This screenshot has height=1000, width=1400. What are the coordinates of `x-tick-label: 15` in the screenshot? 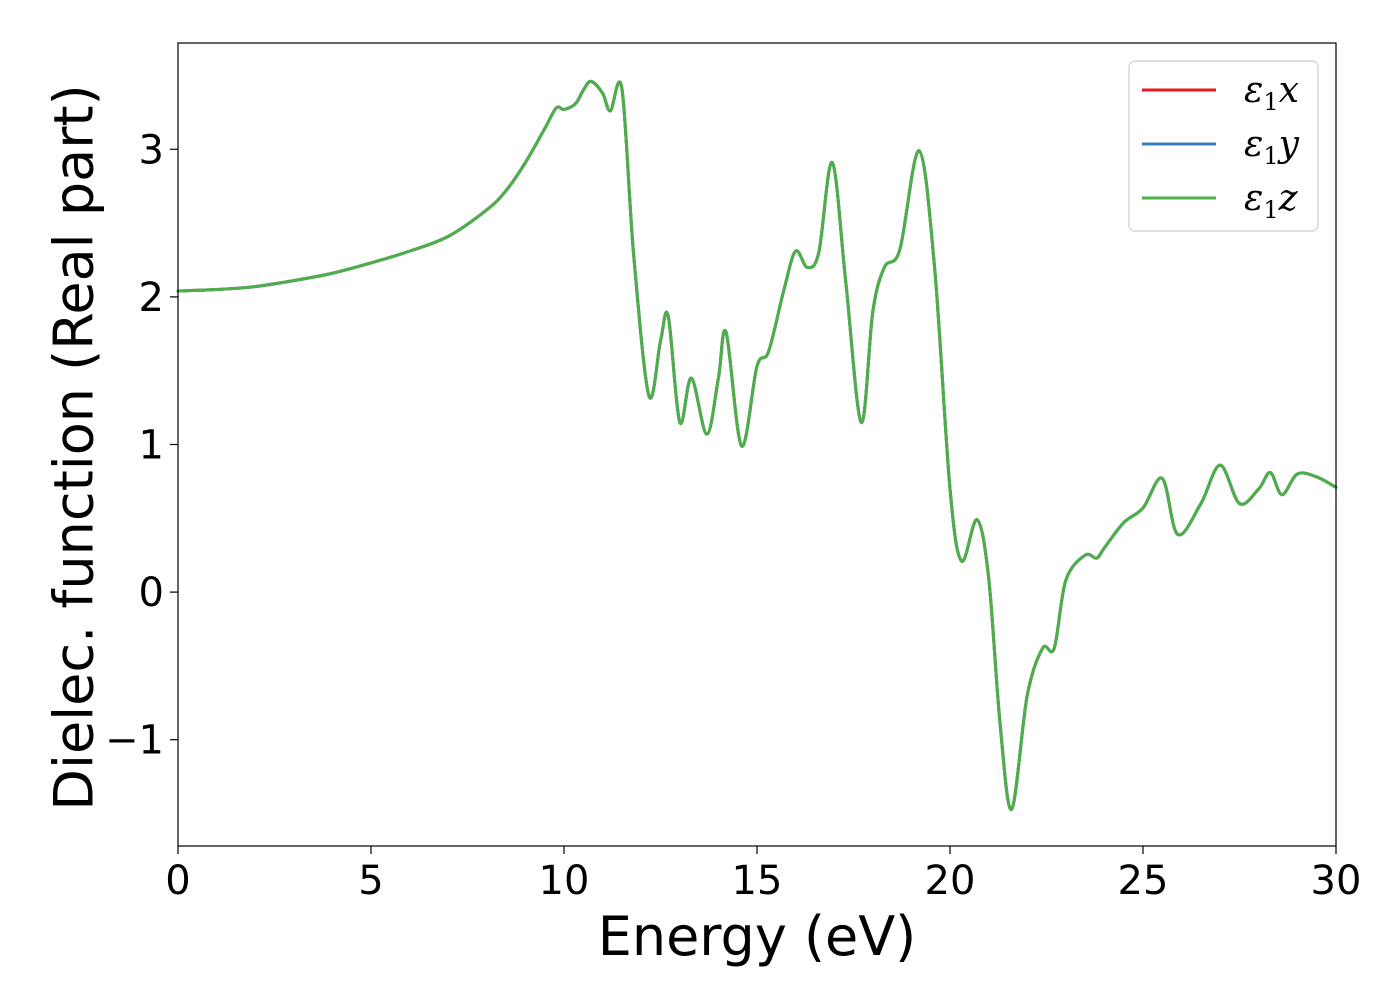 It's located at (757, 881).